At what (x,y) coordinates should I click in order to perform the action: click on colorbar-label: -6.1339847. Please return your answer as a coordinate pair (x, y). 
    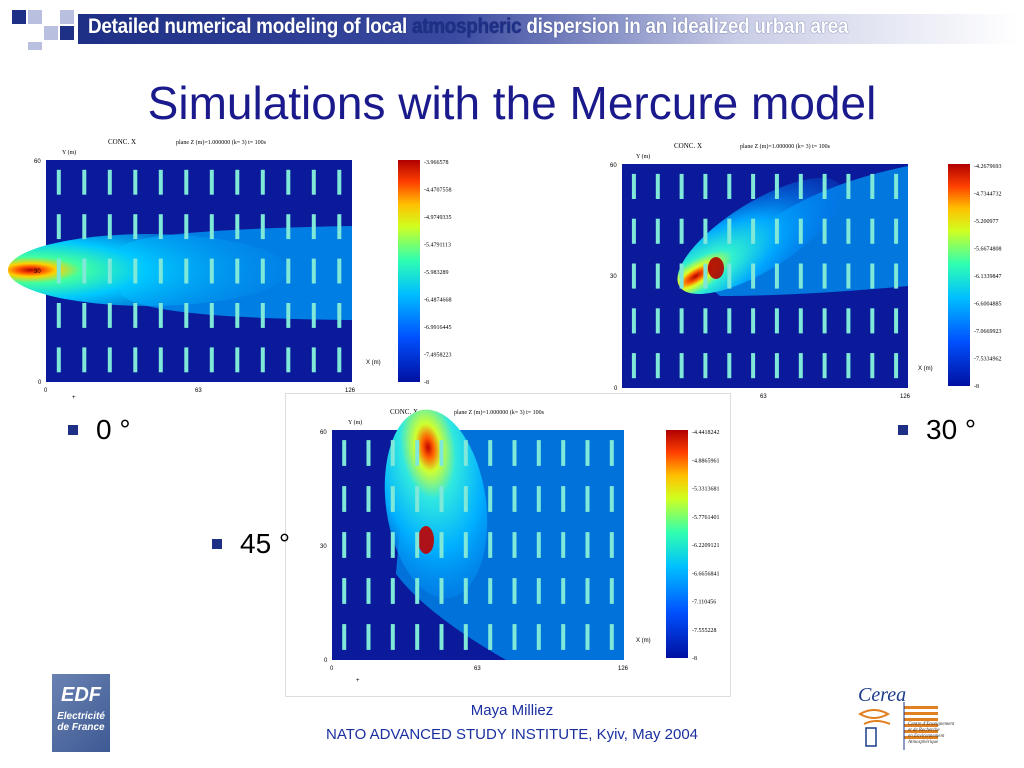
    Looking at the image, I should click on (988, 277).